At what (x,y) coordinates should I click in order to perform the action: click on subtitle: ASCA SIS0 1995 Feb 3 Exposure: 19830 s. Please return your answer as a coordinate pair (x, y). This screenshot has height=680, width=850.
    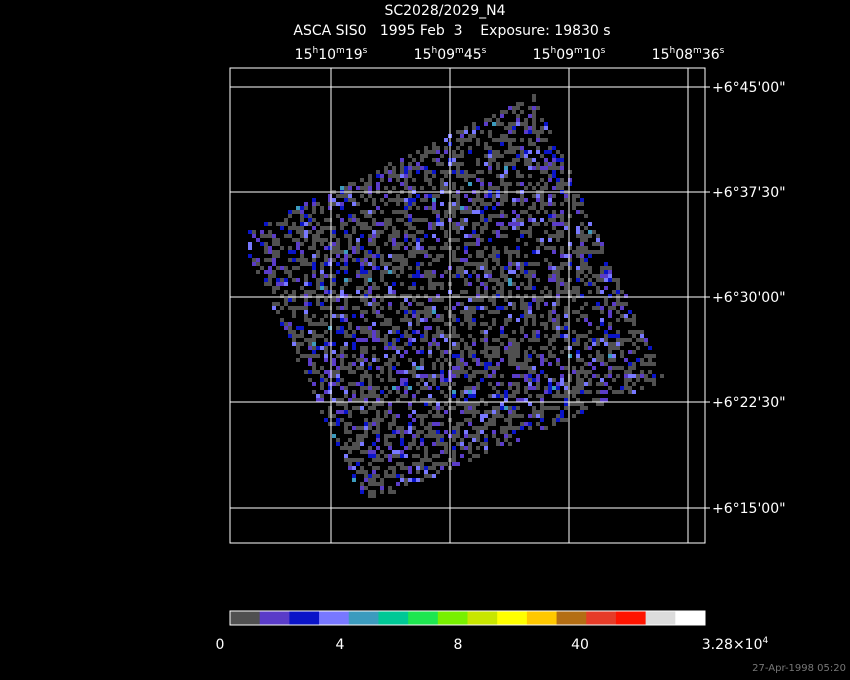
    Looking at the image, I should click on (451, 31).